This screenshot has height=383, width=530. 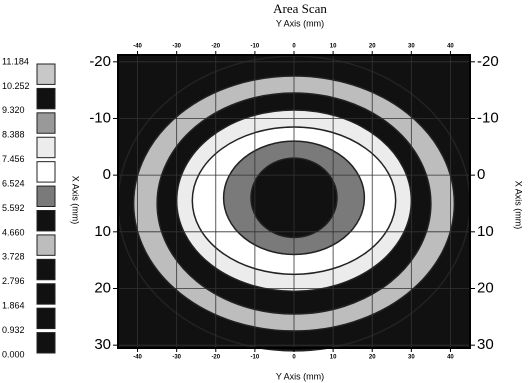 What do you see at coordinates (372, 358) in the screenshot?
I see `x-tick-label-bottom: 20` at bounding box center [372, 358].